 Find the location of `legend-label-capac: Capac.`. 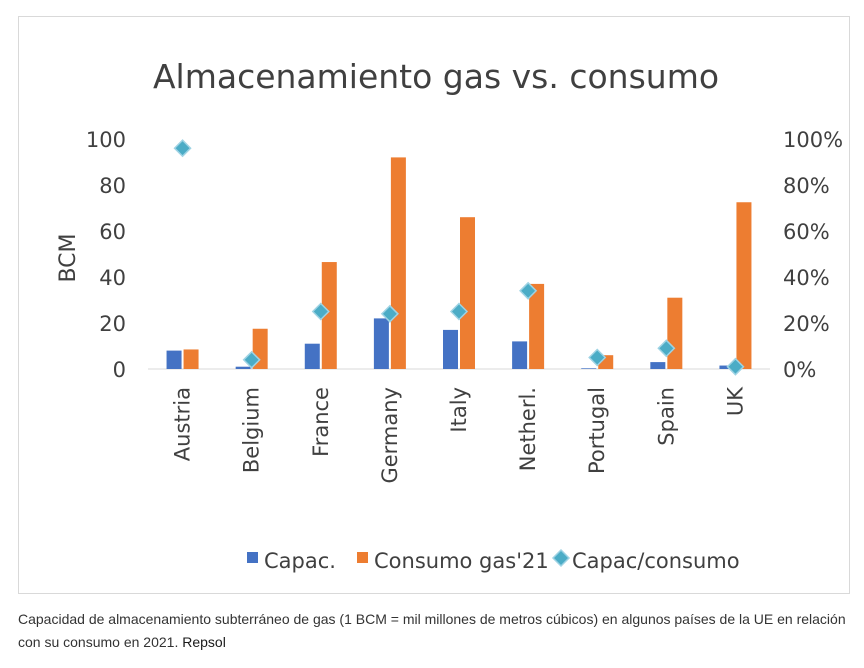

legend-label-capac: Capac. is located at coordinates (300, 561).